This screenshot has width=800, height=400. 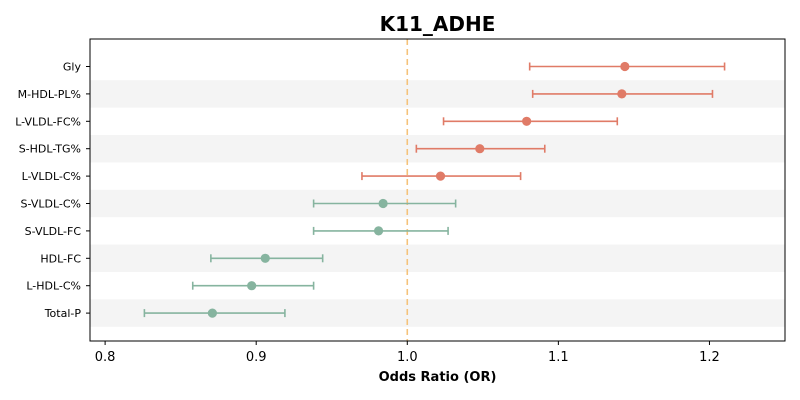 I want to click on y-tick-label: M-HDL-PL%, so click(x=49, y=94).